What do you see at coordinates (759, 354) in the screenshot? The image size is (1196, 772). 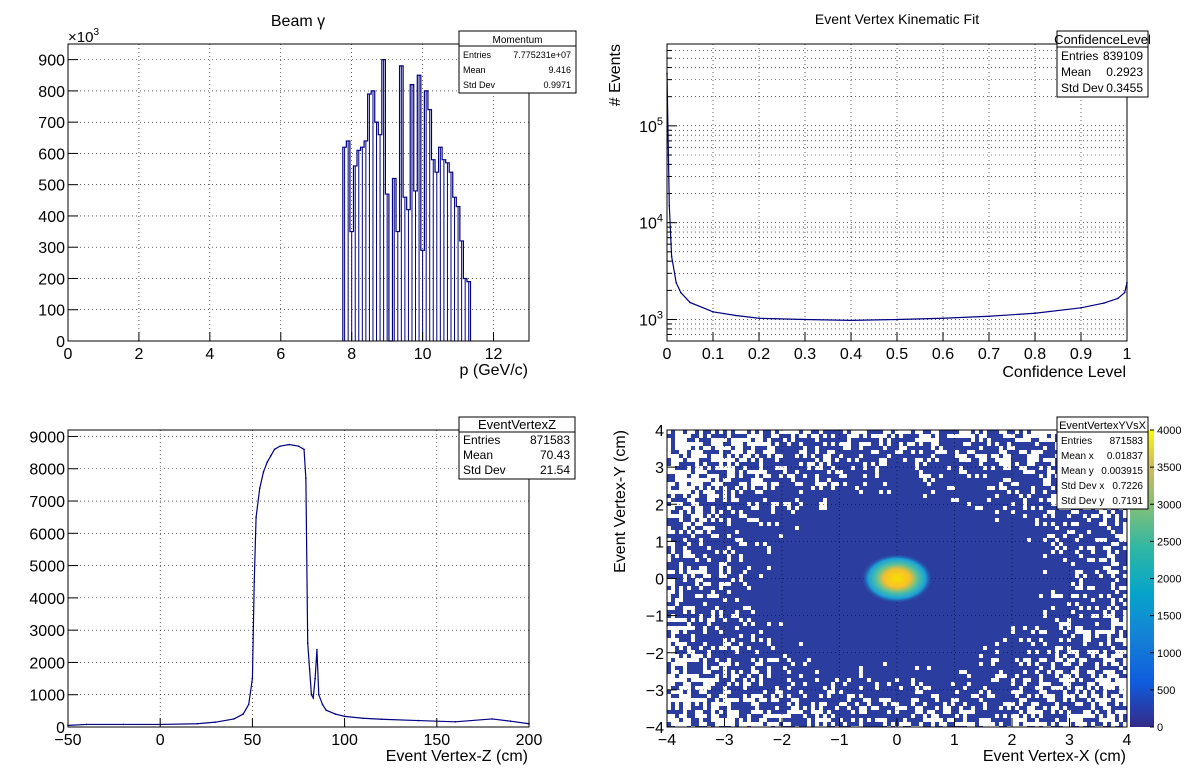 I see `x-tick-label: 0.2` at bounding box center [759, 354].